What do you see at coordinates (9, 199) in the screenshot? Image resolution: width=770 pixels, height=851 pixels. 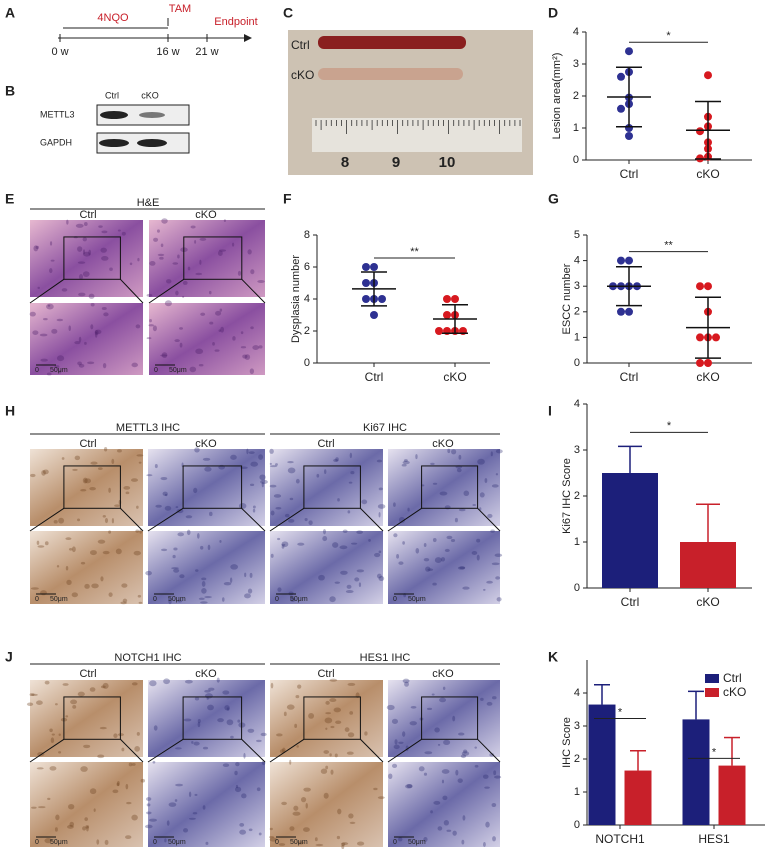 I see `panel-label: E` at bounding box center [9, 199].